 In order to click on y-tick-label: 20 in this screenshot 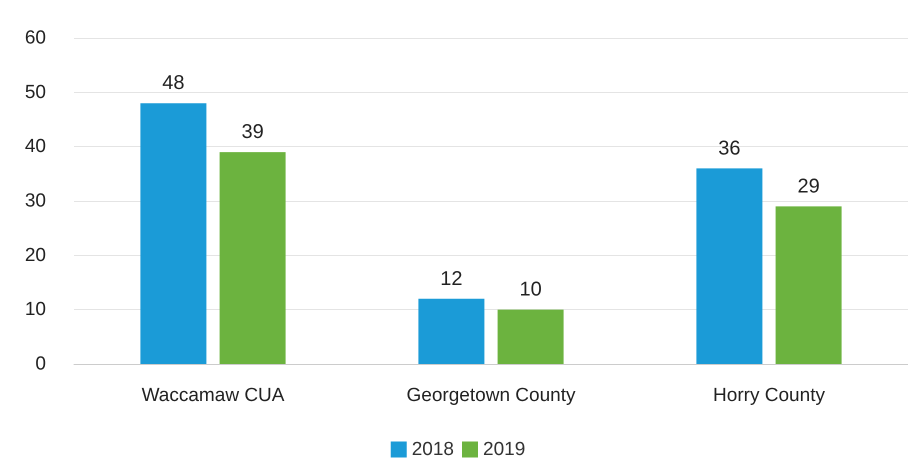, I will do `click(35, 255)`.